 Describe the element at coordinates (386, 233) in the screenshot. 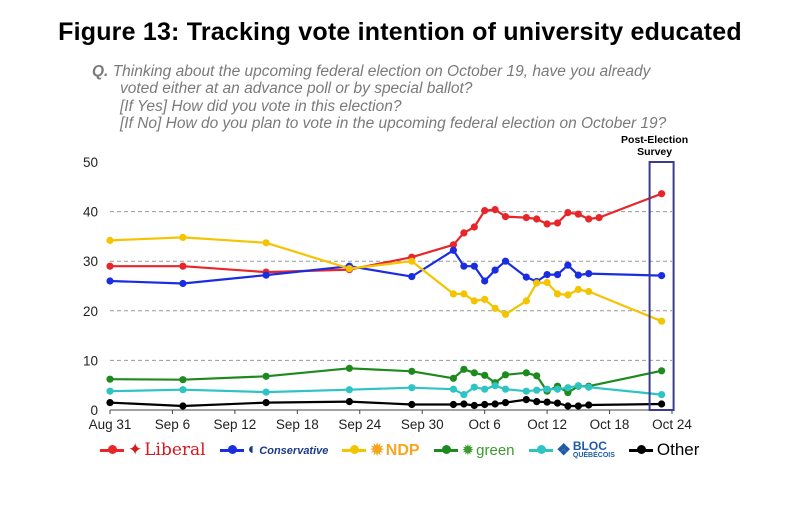

I see `series-line-liberal` at that location.